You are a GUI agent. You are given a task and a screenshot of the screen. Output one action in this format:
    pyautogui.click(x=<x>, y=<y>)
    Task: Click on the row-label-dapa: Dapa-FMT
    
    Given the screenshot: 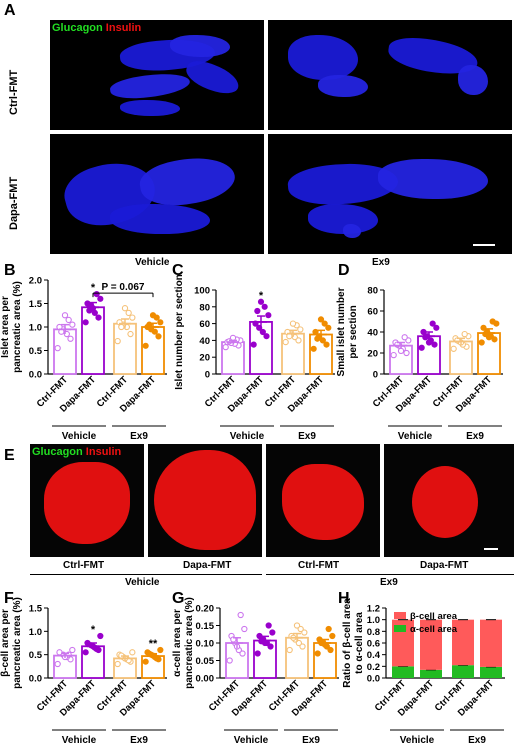 What is the action you would take?
    pyautogui.click(x=14, y=203)
    